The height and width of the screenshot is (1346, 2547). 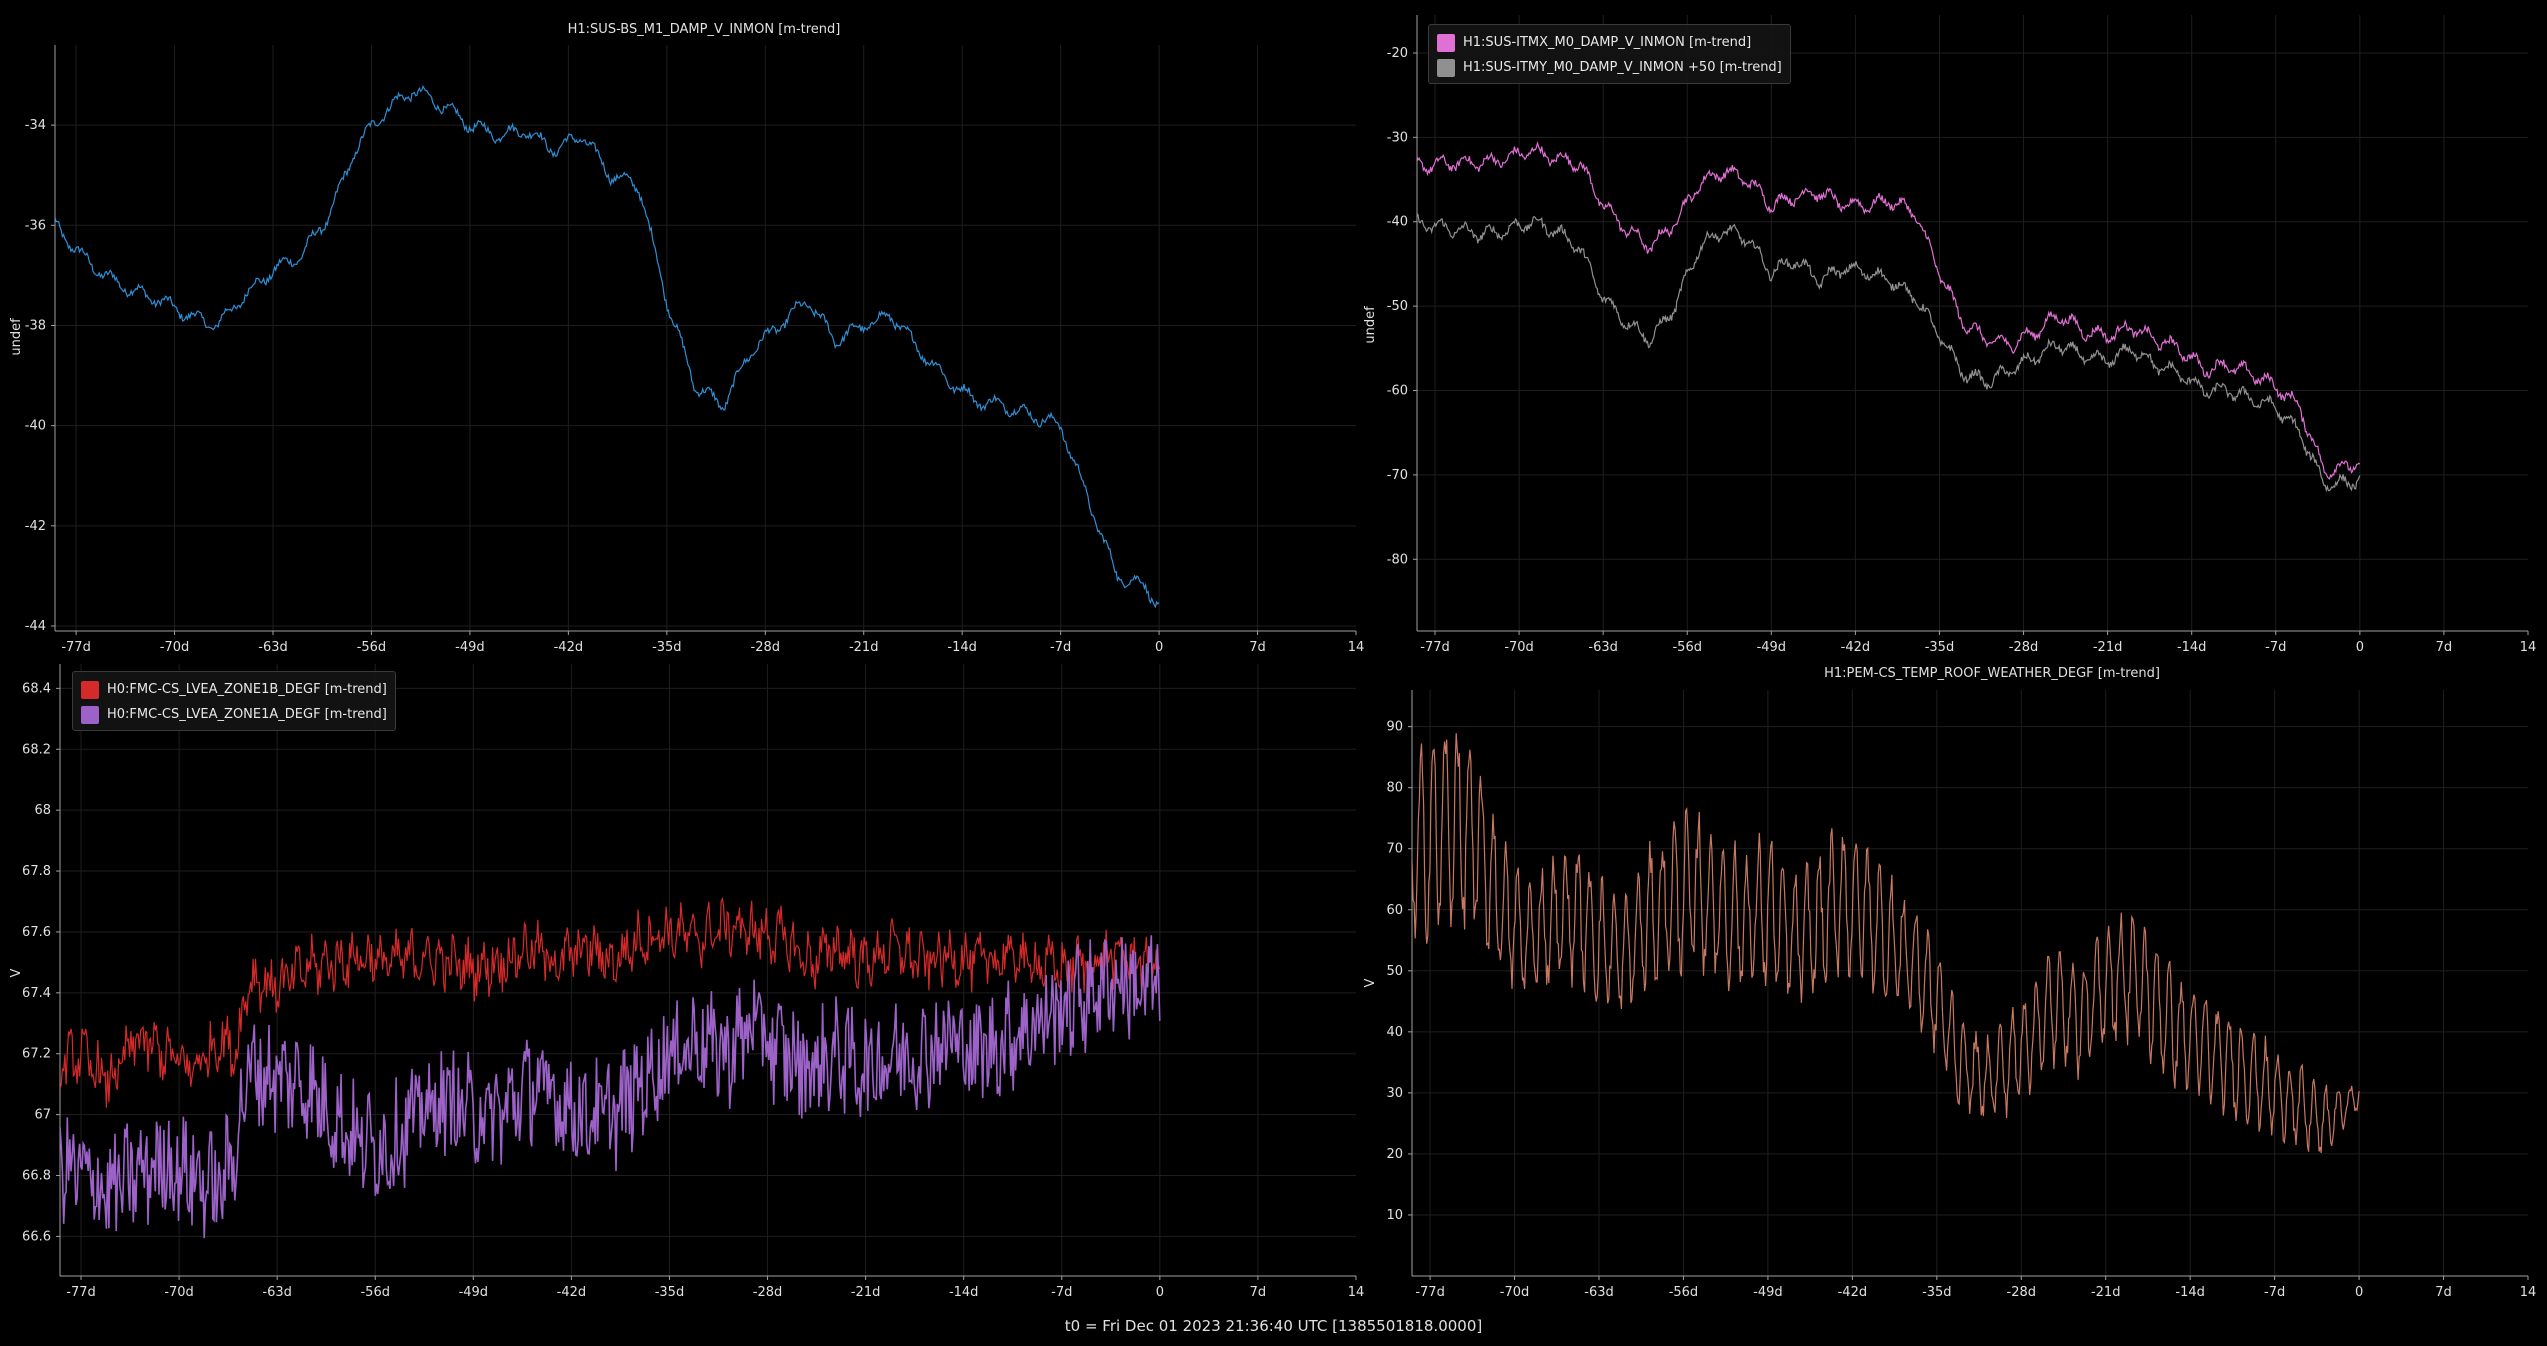 What do you see at coordinates (1772, 647) in the screenshot?
I see `panel-1-x-tick-label: -49d` at bounding box center [1772, 647].